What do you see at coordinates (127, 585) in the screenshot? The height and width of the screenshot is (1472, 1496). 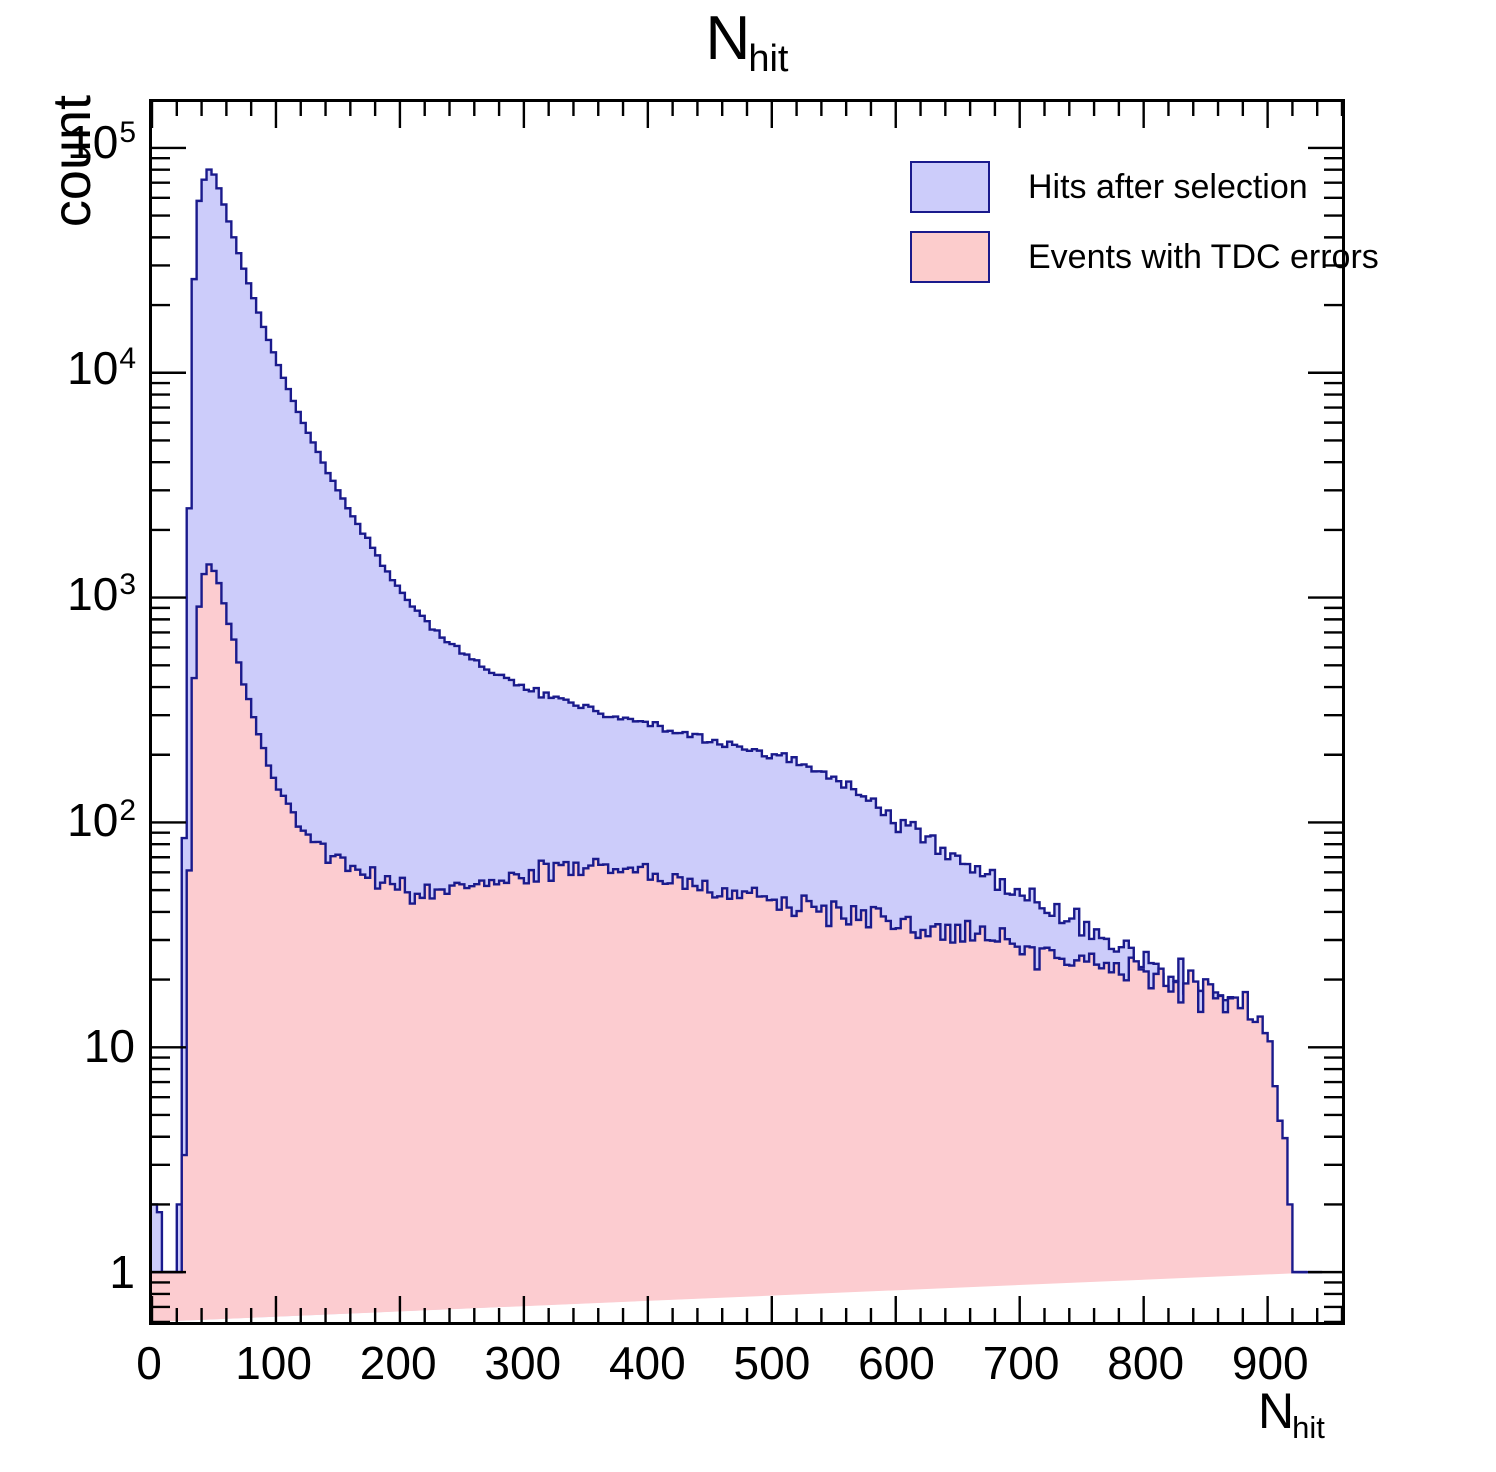 I see `y-tick-exponent: 3` at bounding box center [127, 585].